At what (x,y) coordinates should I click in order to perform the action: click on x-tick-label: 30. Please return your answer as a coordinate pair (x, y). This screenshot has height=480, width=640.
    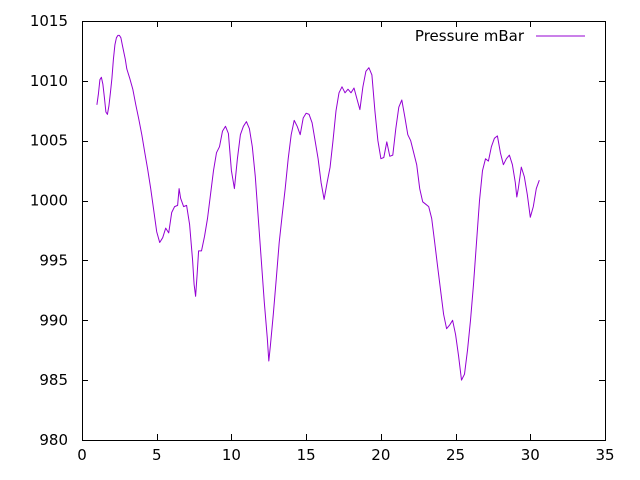
    Looking at the image, I should click on (530, 455).